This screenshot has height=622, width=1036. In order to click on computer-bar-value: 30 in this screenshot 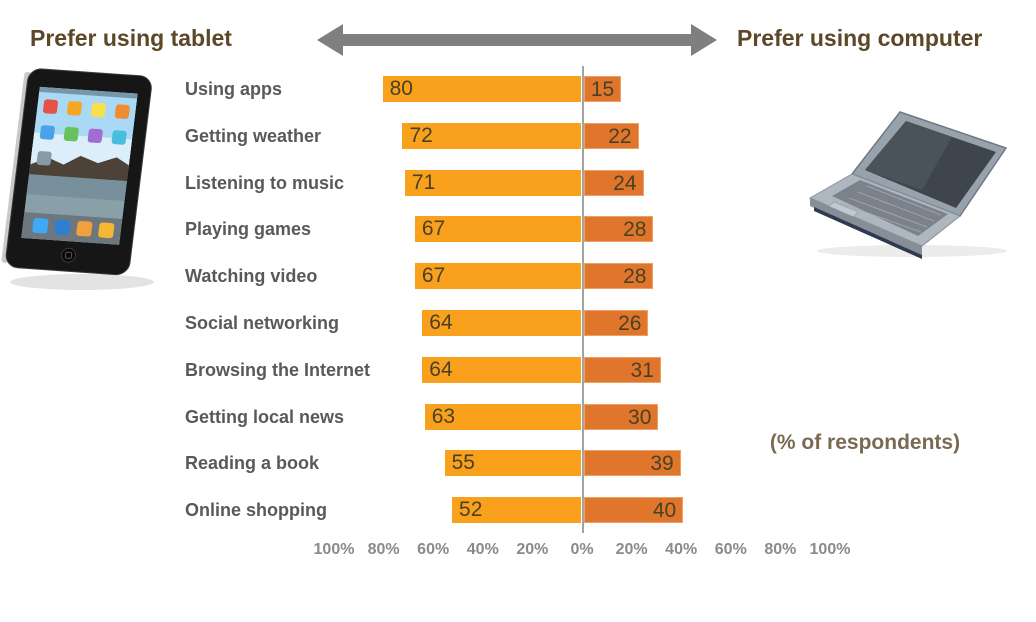, I will do `click(640, 417)`.